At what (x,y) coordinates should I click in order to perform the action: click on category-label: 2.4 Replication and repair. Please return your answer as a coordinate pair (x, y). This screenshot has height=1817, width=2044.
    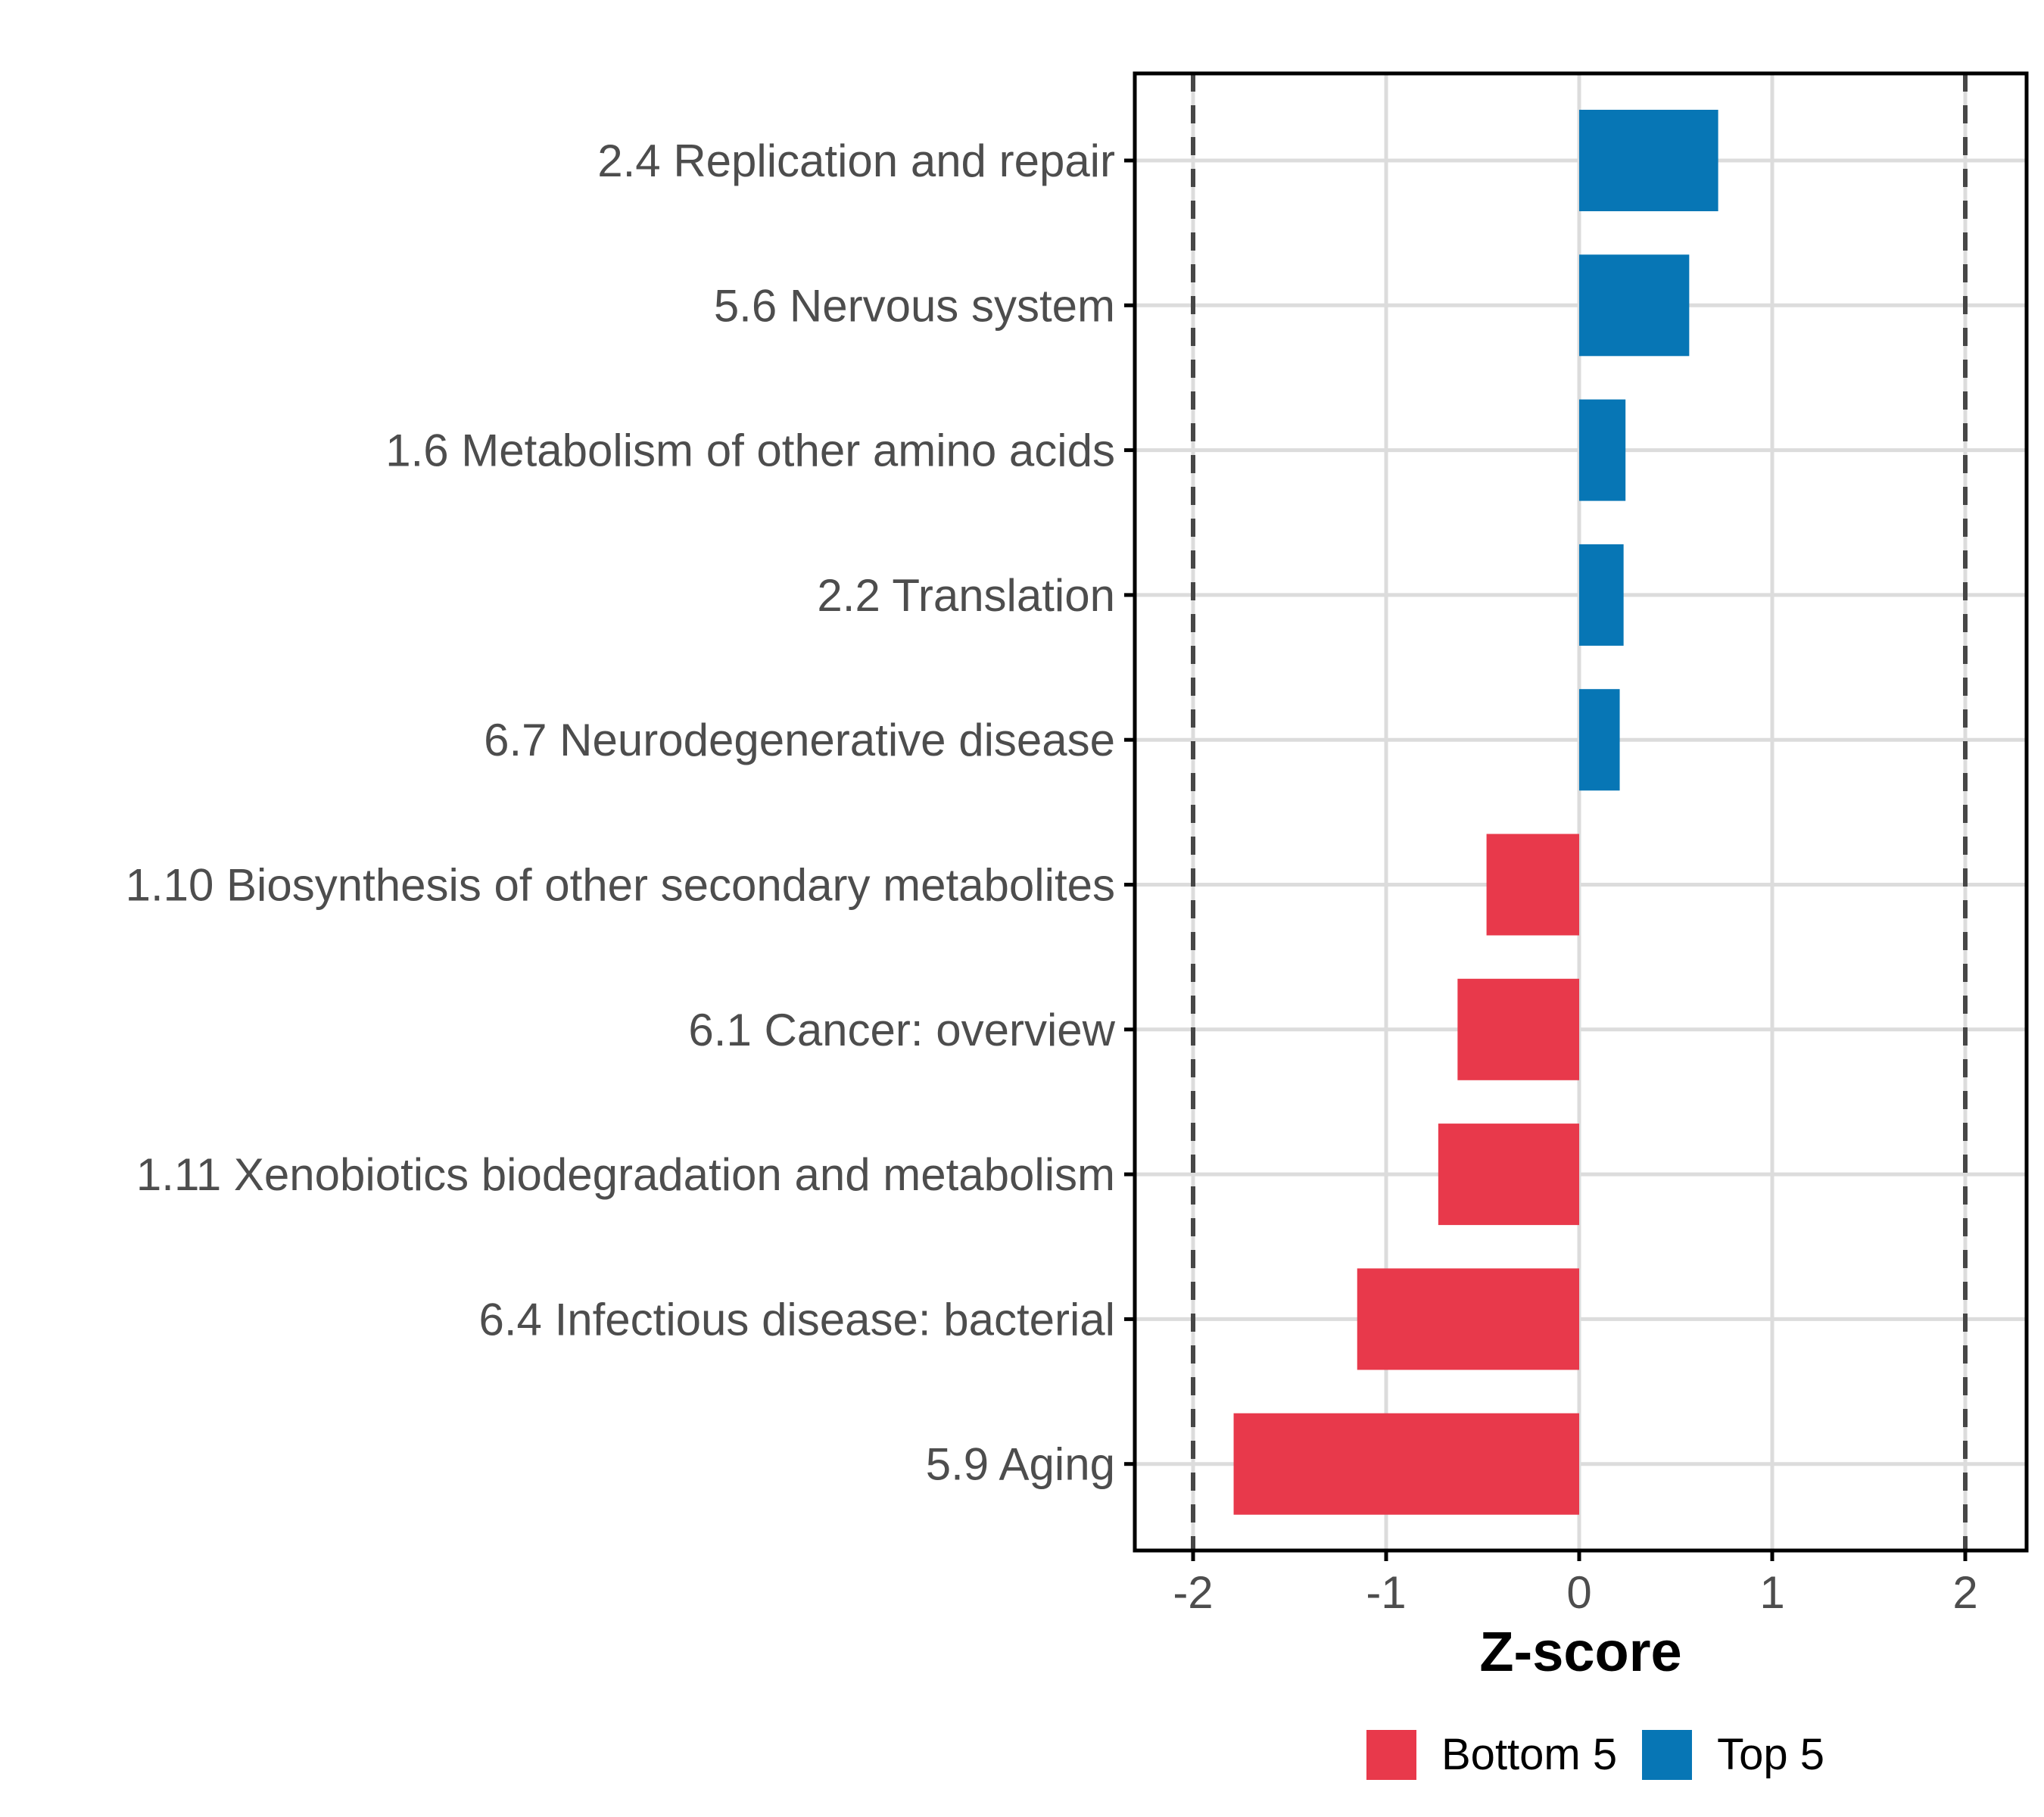
    Looking at the image, I should click on (856, 161).